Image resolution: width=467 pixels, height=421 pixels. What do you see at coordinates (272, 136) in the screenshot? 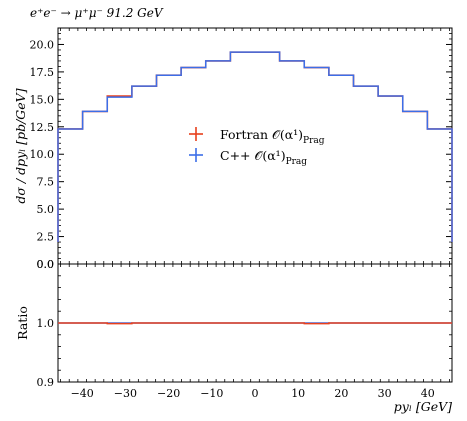
I see `legend-label-fortran: Fortran 𝒪(α¹)Prag` at bounding box center [272, 136].